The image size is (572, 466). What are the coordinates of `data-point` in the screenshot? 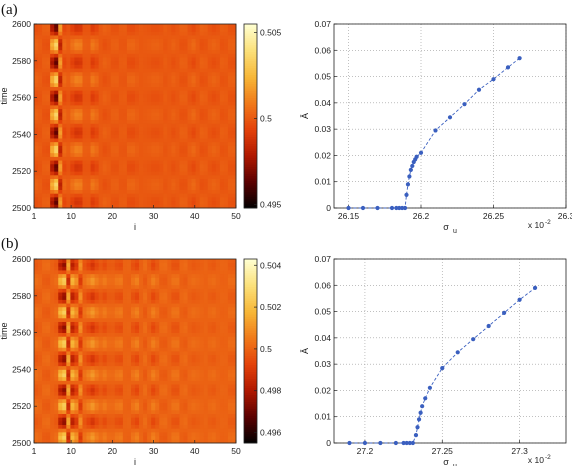 It's located at (508, 67).